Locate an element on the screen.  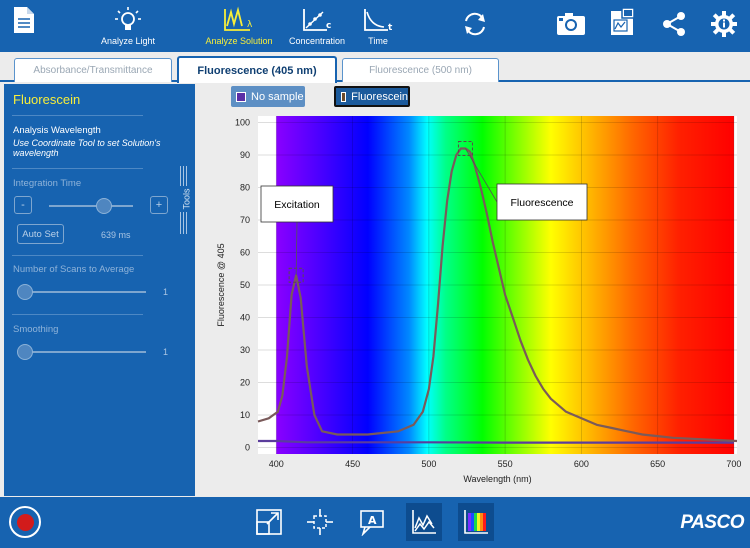
annotation-label: Excitation is located at coordinates (297, 205).